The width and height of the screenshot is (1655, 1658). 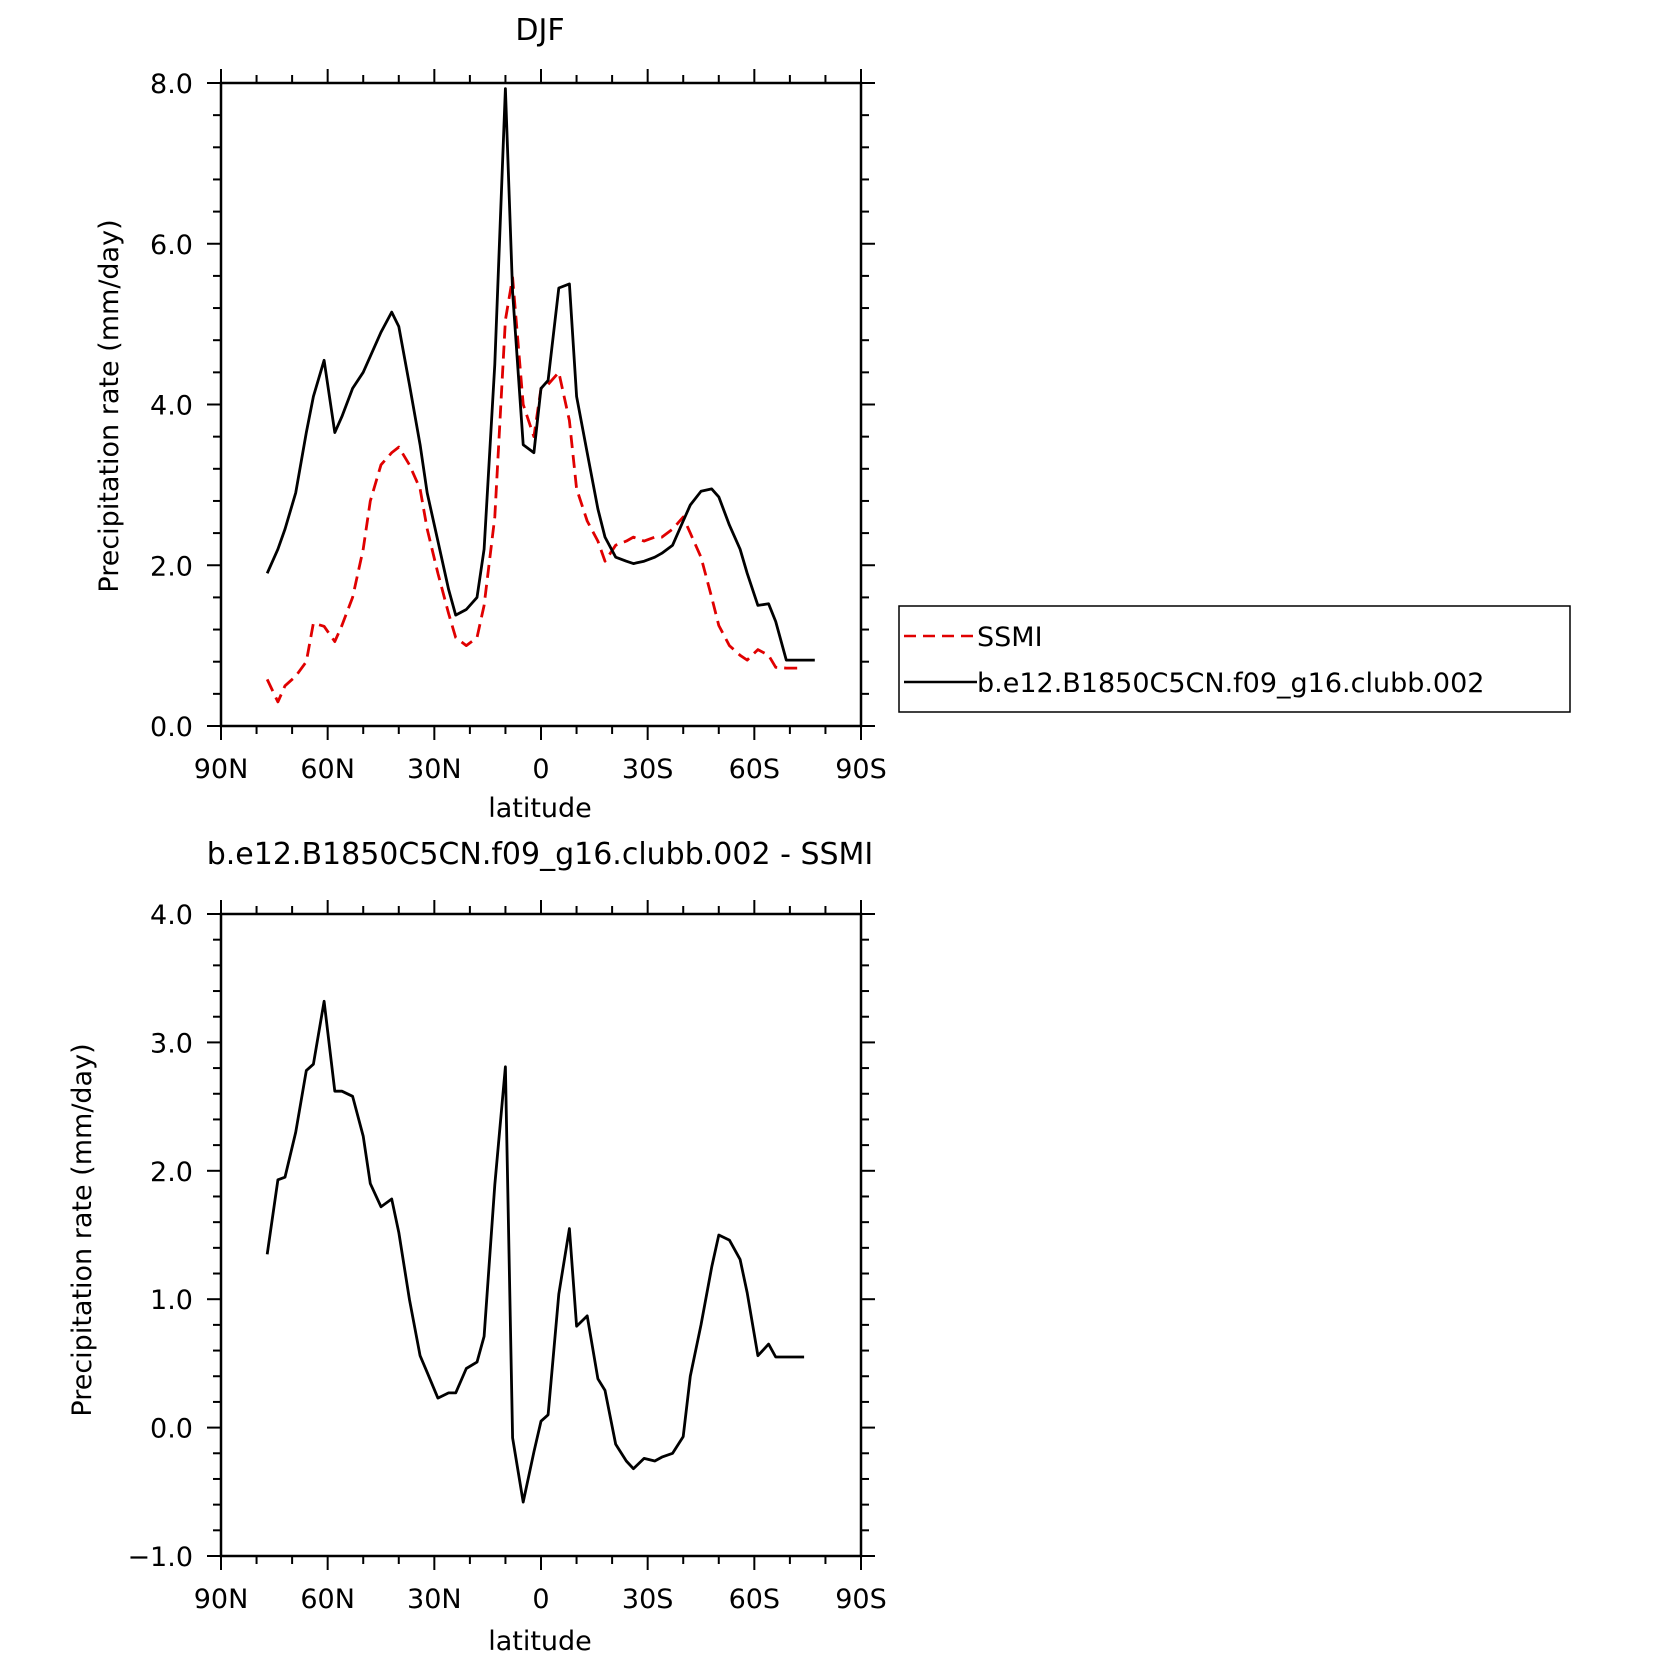 What do you see at coordinates (82, 1229) in the screenshot?
I see `difference-y-axis-label: Precipitation rate (mm/day)` at bounding box center [82, 1229].